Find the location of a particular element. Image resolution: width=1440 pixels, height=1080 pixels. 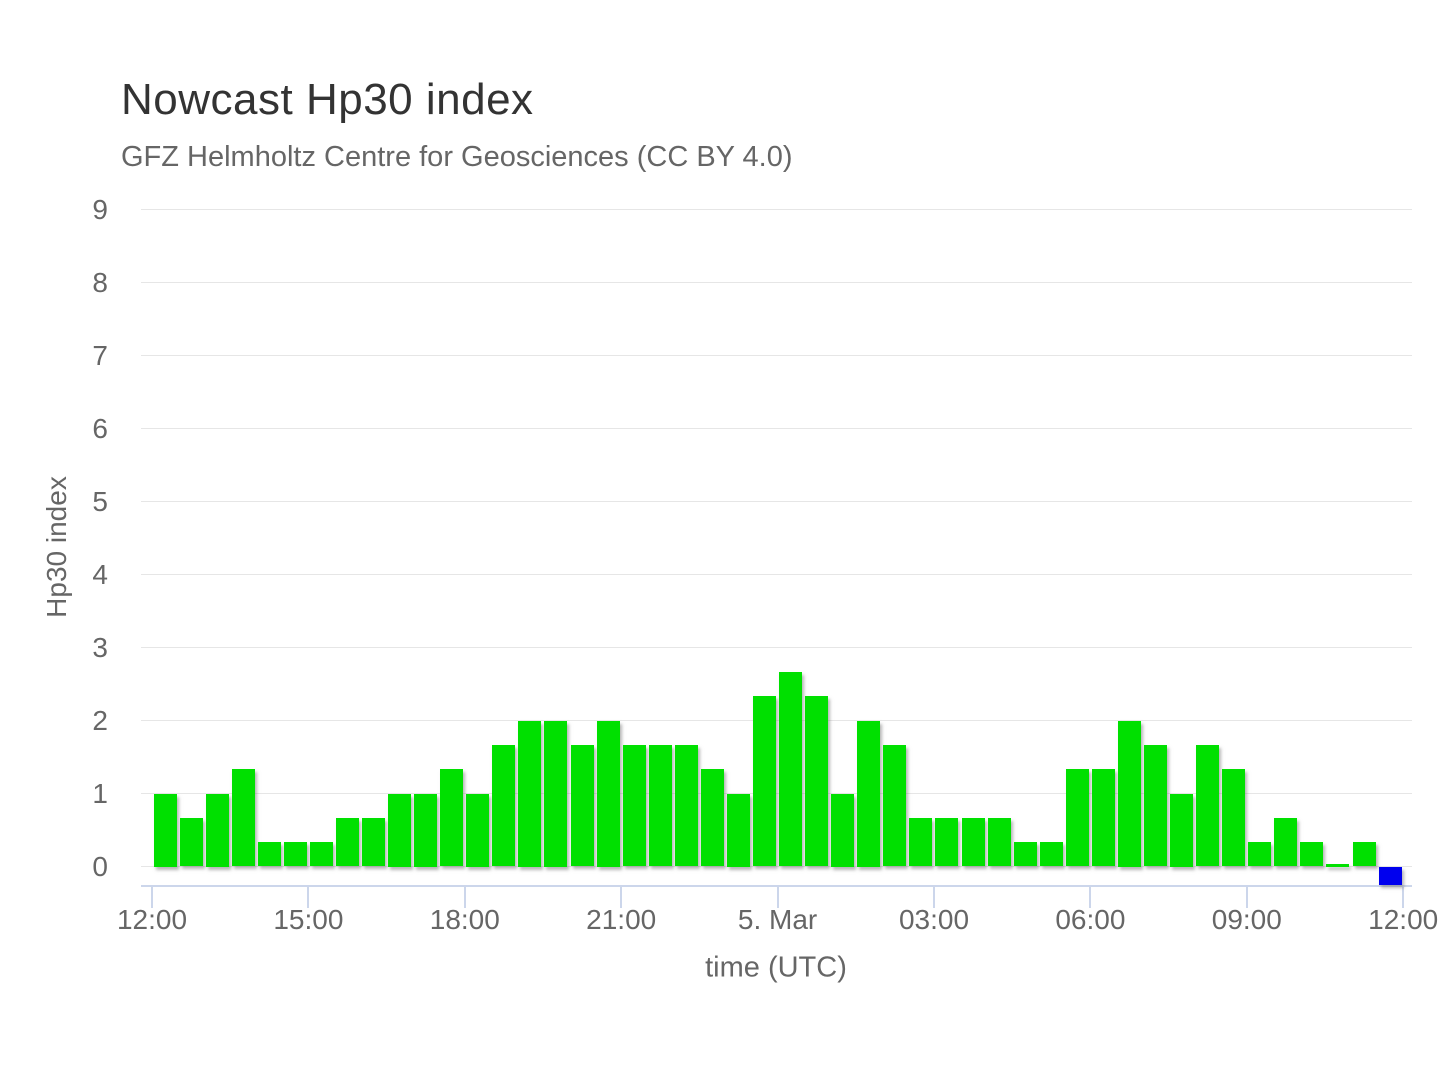

pending-interval-bar is located at coordinates (1390, 875).